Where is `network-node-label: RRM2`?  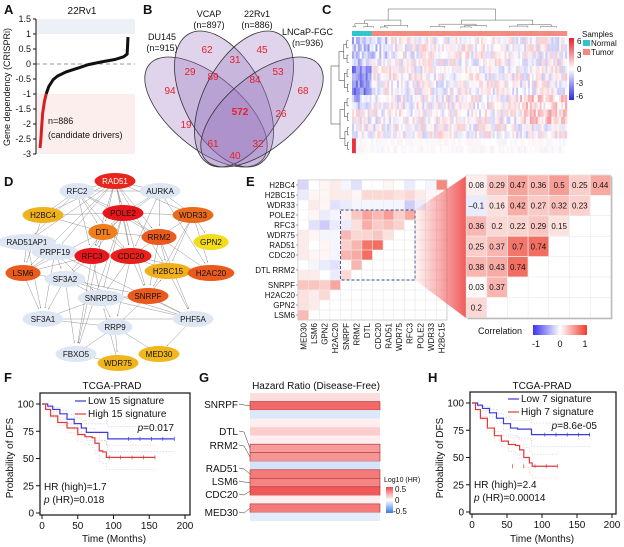 network-node-label: RRM2 is located at coordinates (159, 237).